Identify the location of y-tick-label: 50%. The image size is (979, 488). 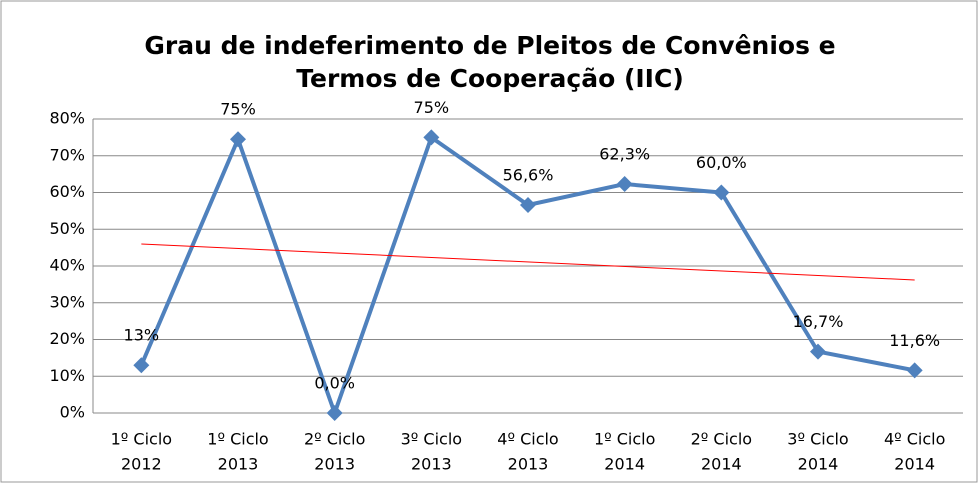
(67, 228).